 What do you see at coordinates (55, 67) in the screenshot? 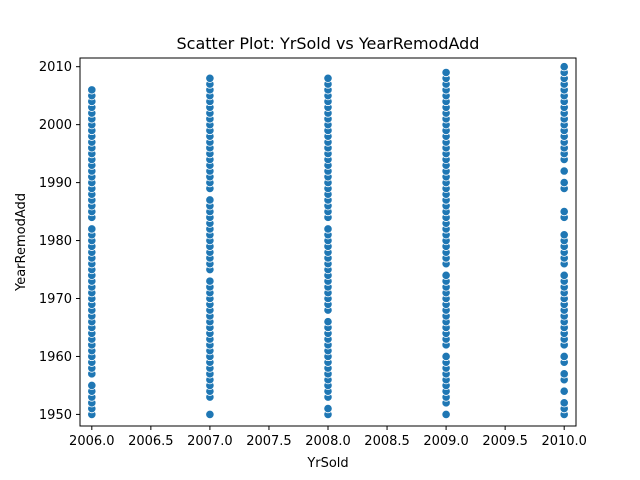
I see `y-tick-label: 2010` at bounding box center [55, 67].